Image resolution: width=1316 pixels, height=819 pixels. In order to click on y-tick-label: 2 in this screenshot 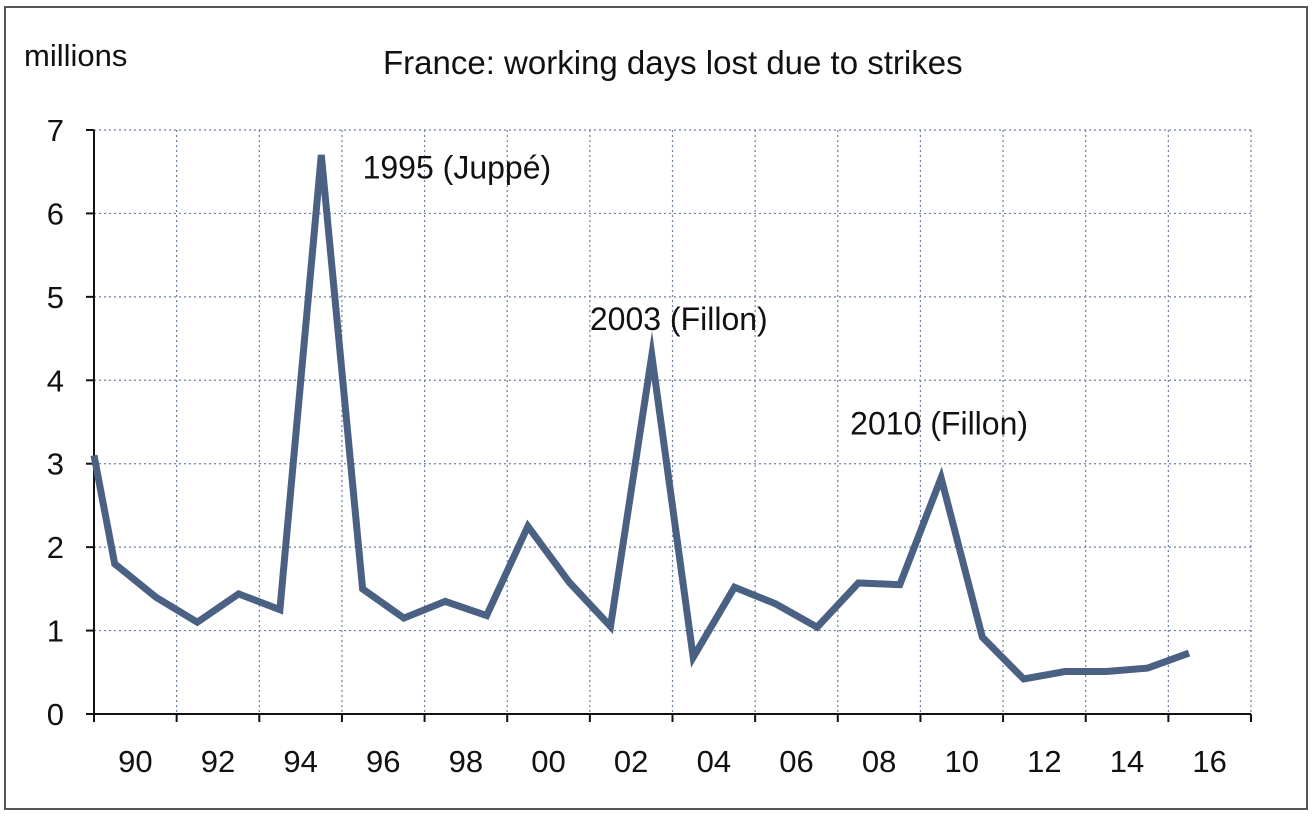, I will do `click(55, 547)`.